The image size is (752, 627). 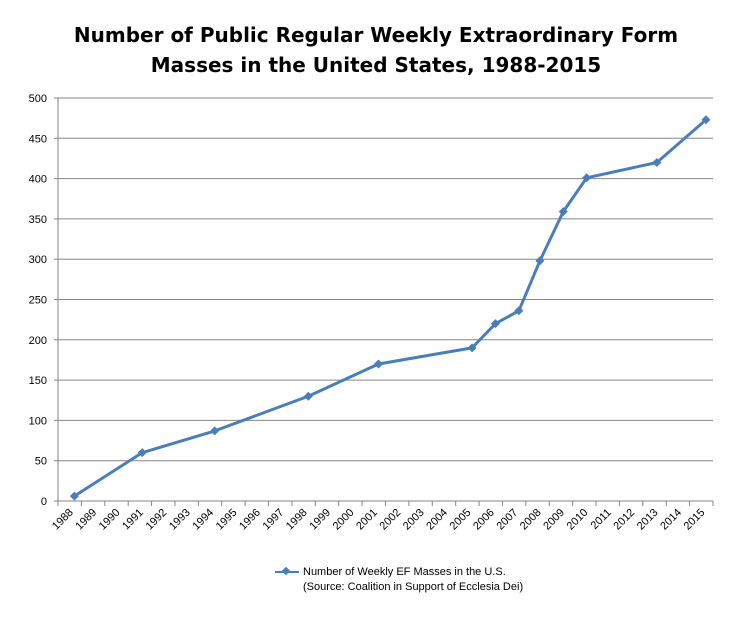 What do you see at coordinates (38, 99) in the screenshot?
I see `y-tick-label-500: 500` at bounding box center [38, 99].